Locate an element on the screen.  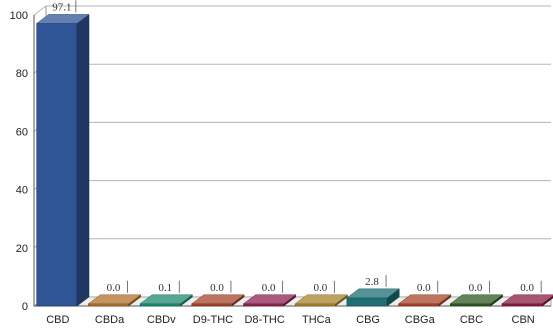
data-label-text: 97.1 is located at coordinates (61, 7).